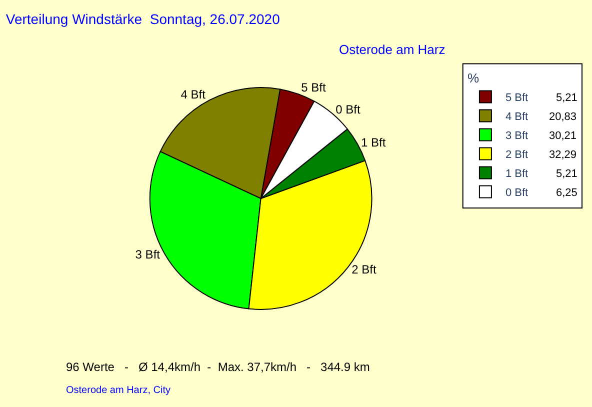  I want to click on slice-label: 5 Bft, so click(313, 87).